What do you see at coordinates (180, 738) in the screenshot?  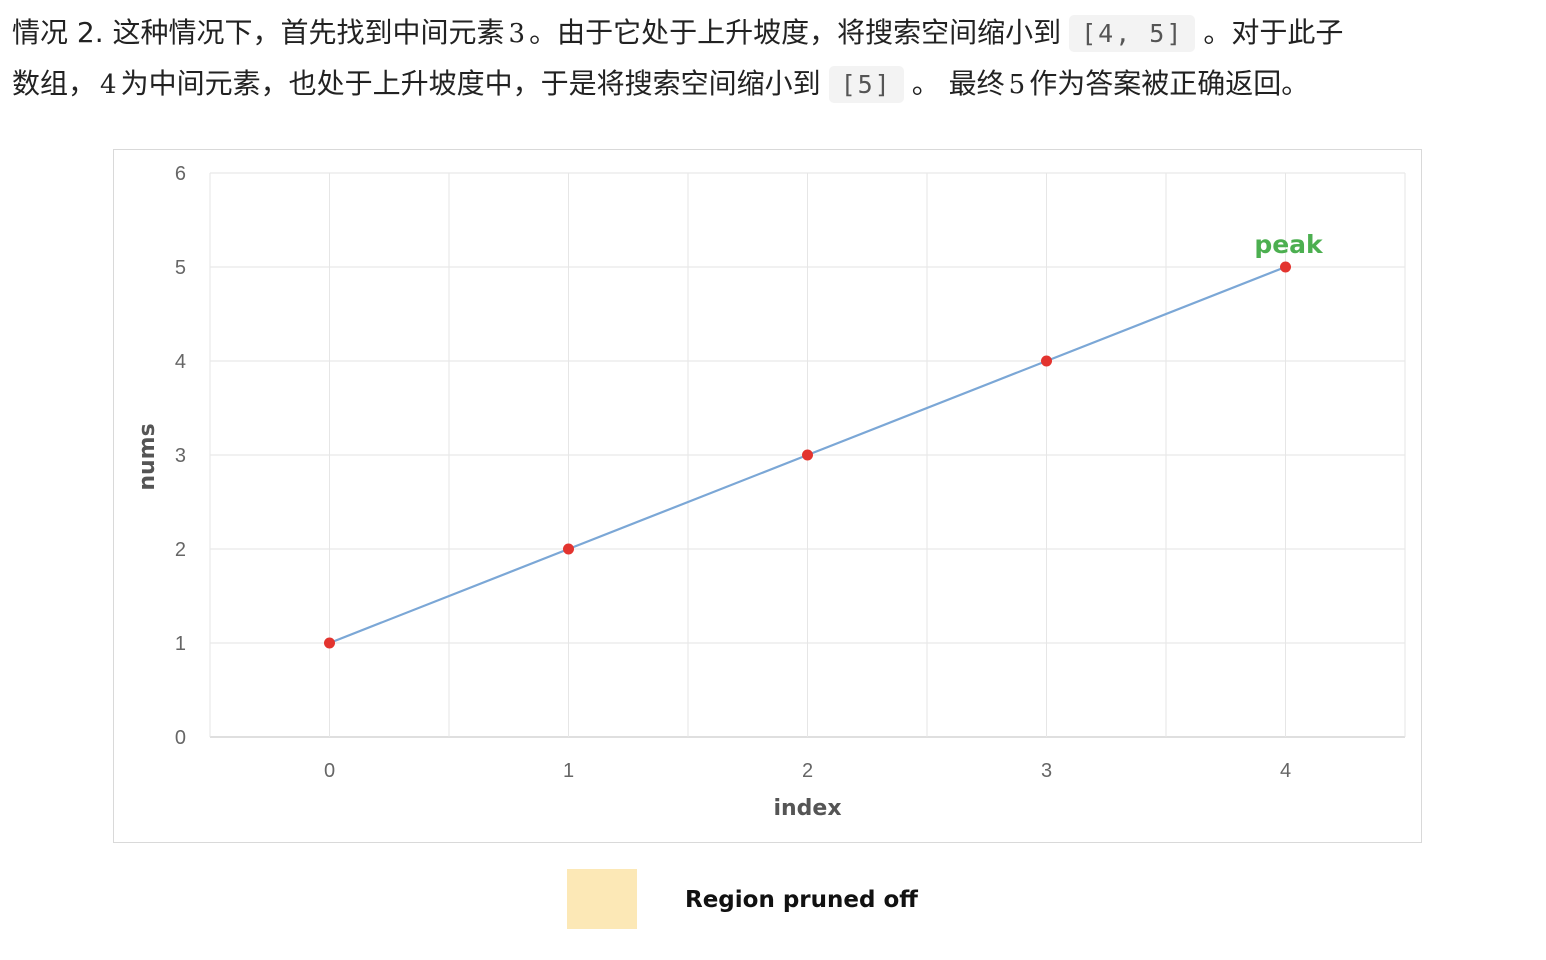 I see `y-tick-label: 0` at bounding box center [180, 738].